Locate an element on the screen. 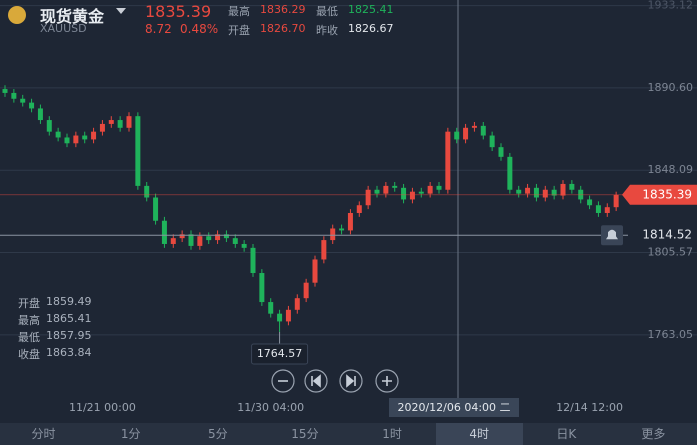 The width and height of the screenshot is (697, 445). ohlc-value: 1865.41 is located at coordinates (69, 318).